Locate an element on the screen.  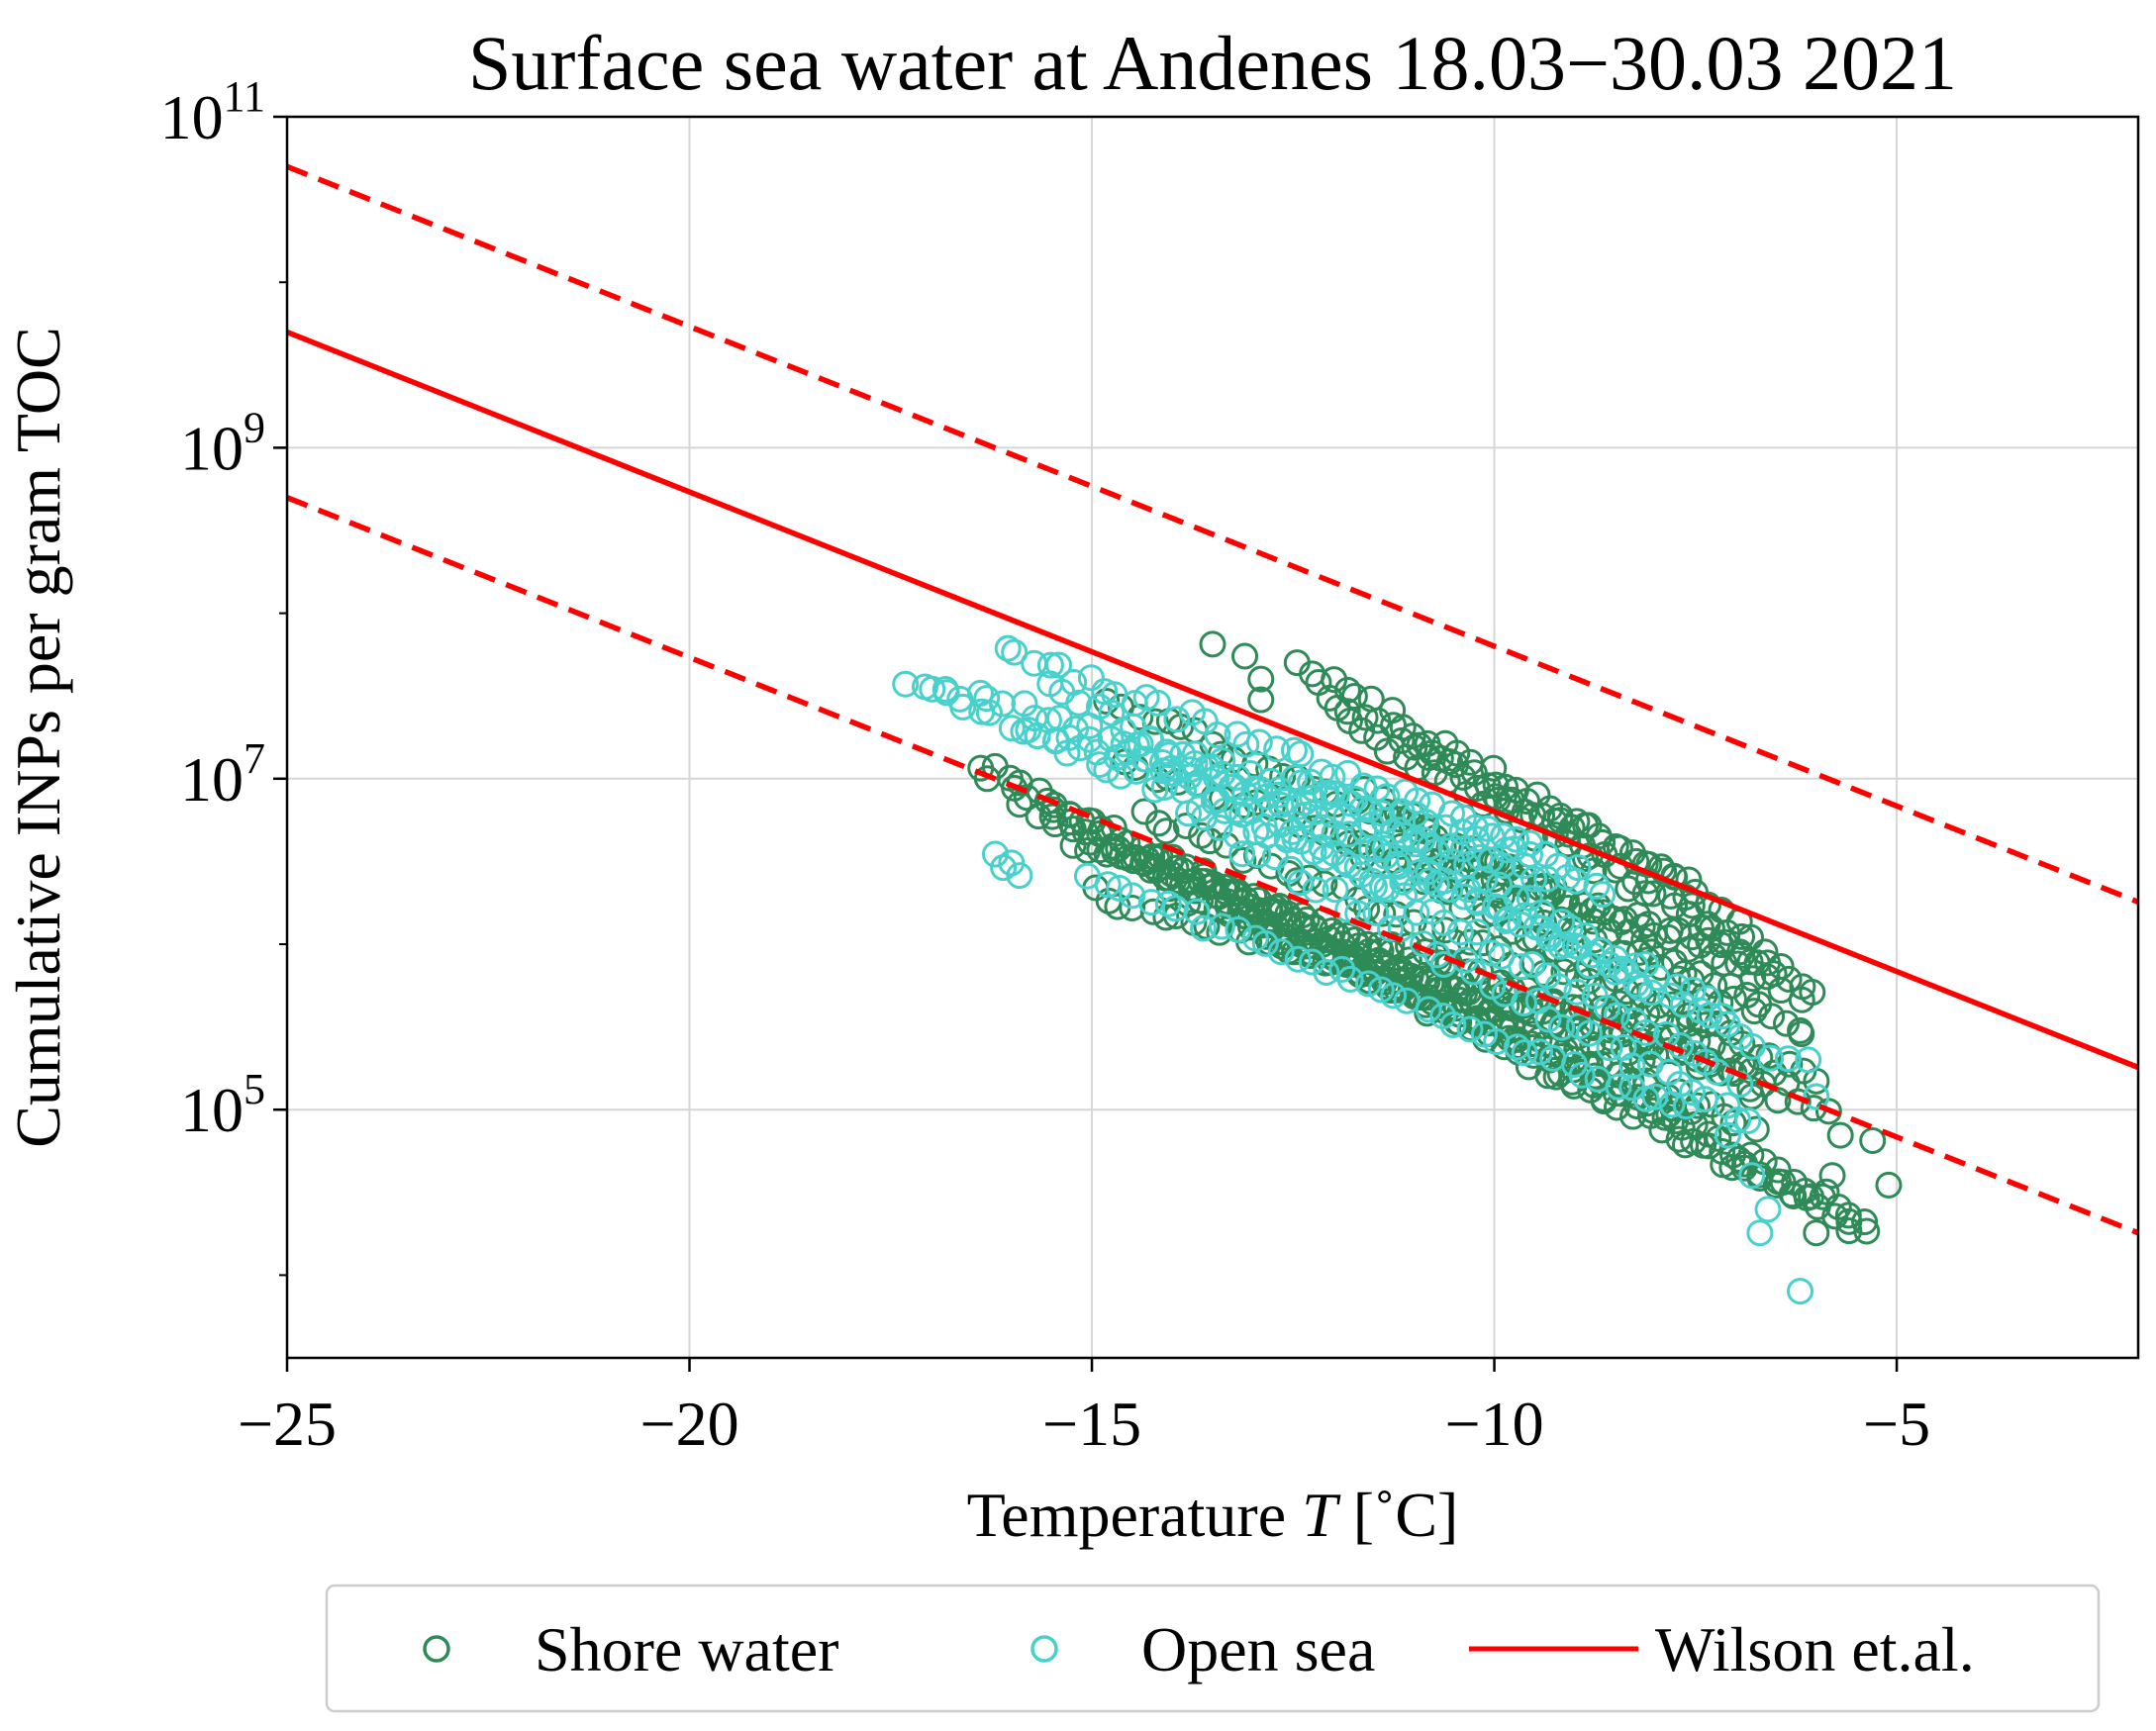
y-axis-ticks: 105 107 109 1011 is located at coordinates (223, 674).